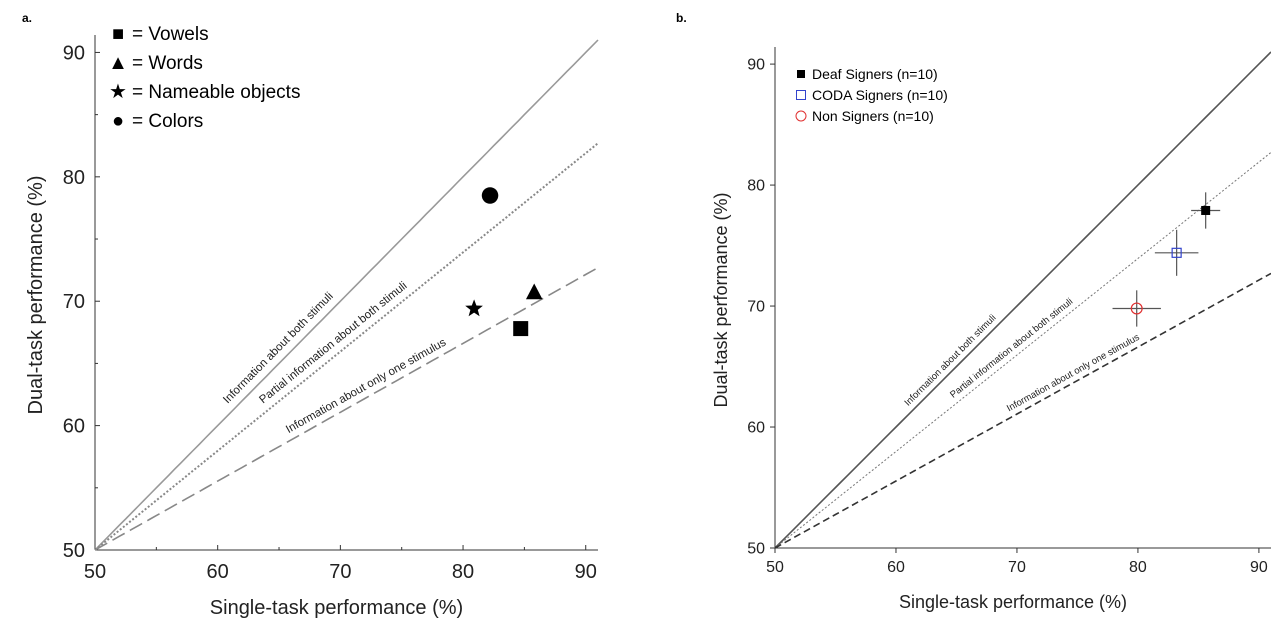  Describe the element at coordinates (474, 308) in the screenshot. I see `data-point-nameable-objects` at that location.